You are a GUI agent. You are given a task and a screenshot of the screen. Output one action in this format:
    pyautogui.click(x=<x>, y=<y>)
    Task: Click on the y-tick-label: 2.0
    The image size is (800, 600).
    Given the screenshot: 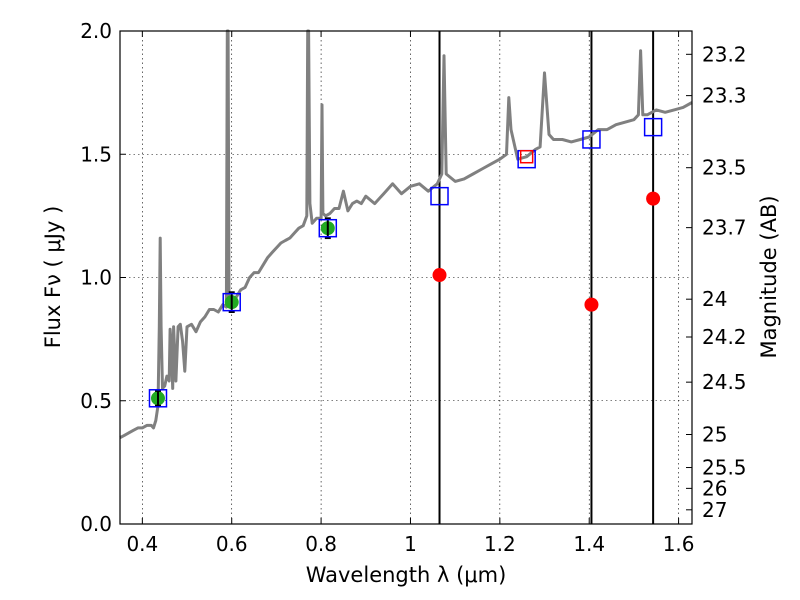 What is the action you would take?
    pyautogui.click(x=96, y=31)
    